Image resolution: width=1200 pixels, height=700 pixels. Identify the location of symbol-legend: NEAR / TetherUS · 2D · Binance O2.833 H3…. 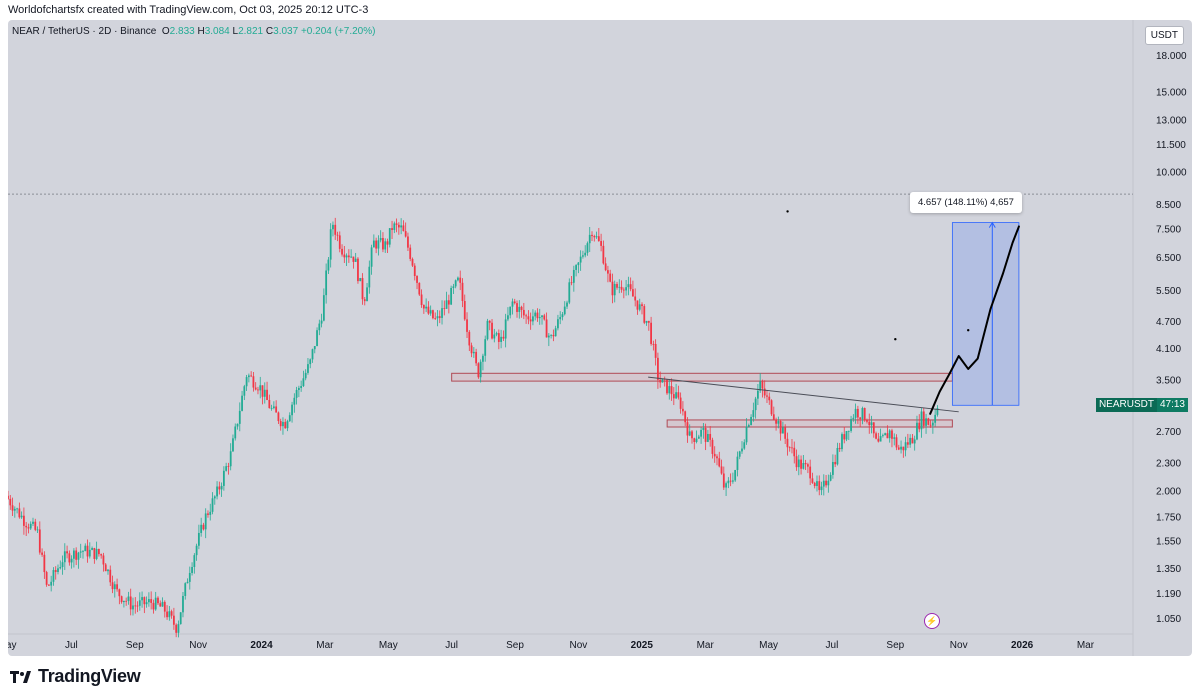
(193, 31).